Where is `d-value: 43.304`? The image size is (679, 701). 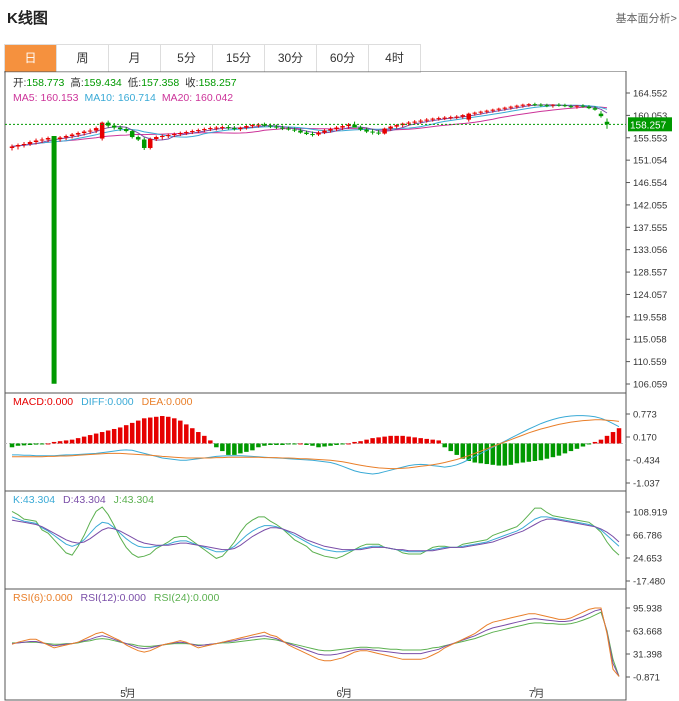 d-value: 43.304 is located at coordinates (90, 500).